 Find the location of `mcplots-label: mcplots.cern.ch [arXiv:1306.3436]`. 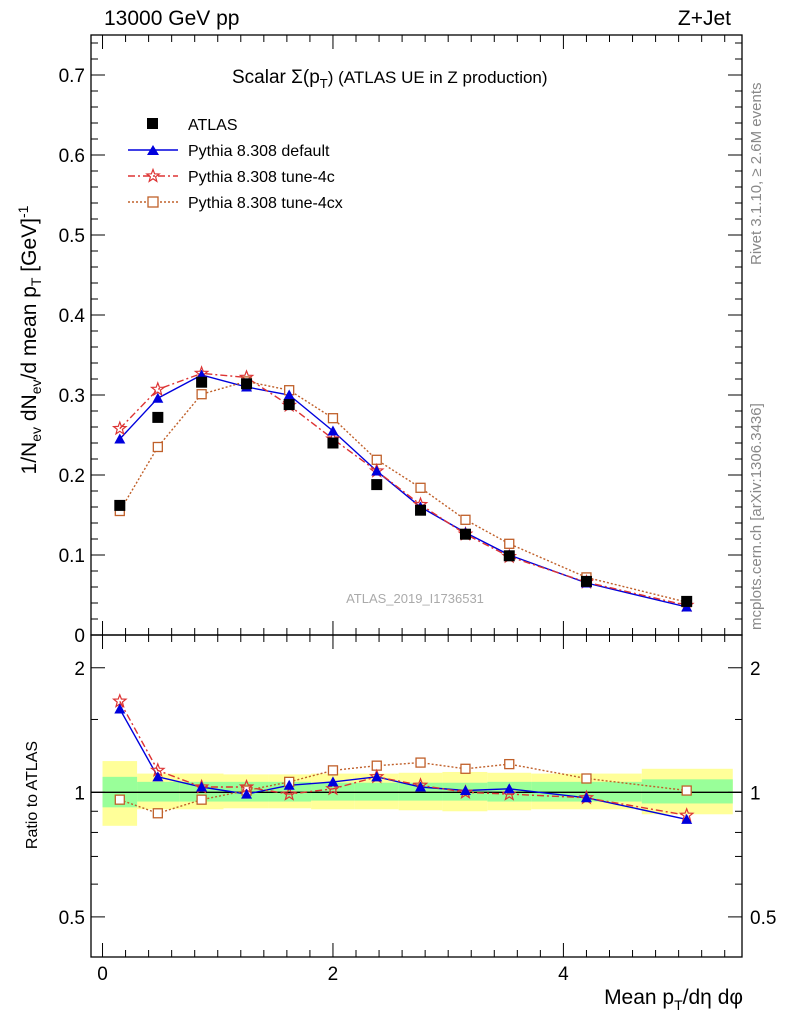

mcplots-label: mcplots.cern.ch [arXiv:1306.3436] is located at coordinates (756, 516).